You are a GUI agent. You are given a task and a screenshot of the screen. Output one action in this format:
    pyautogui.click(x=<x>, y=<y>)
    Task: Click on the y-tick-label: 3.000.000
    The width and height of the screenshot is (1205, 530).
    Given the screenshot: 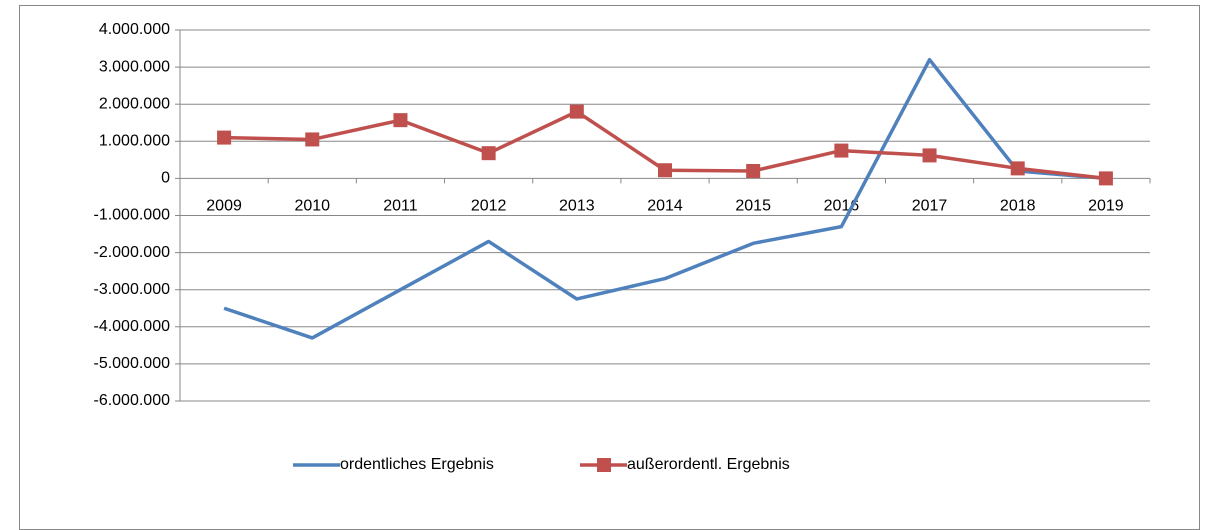 What is the action you would take?
    pyautogui.click(x=134, y=66)
    